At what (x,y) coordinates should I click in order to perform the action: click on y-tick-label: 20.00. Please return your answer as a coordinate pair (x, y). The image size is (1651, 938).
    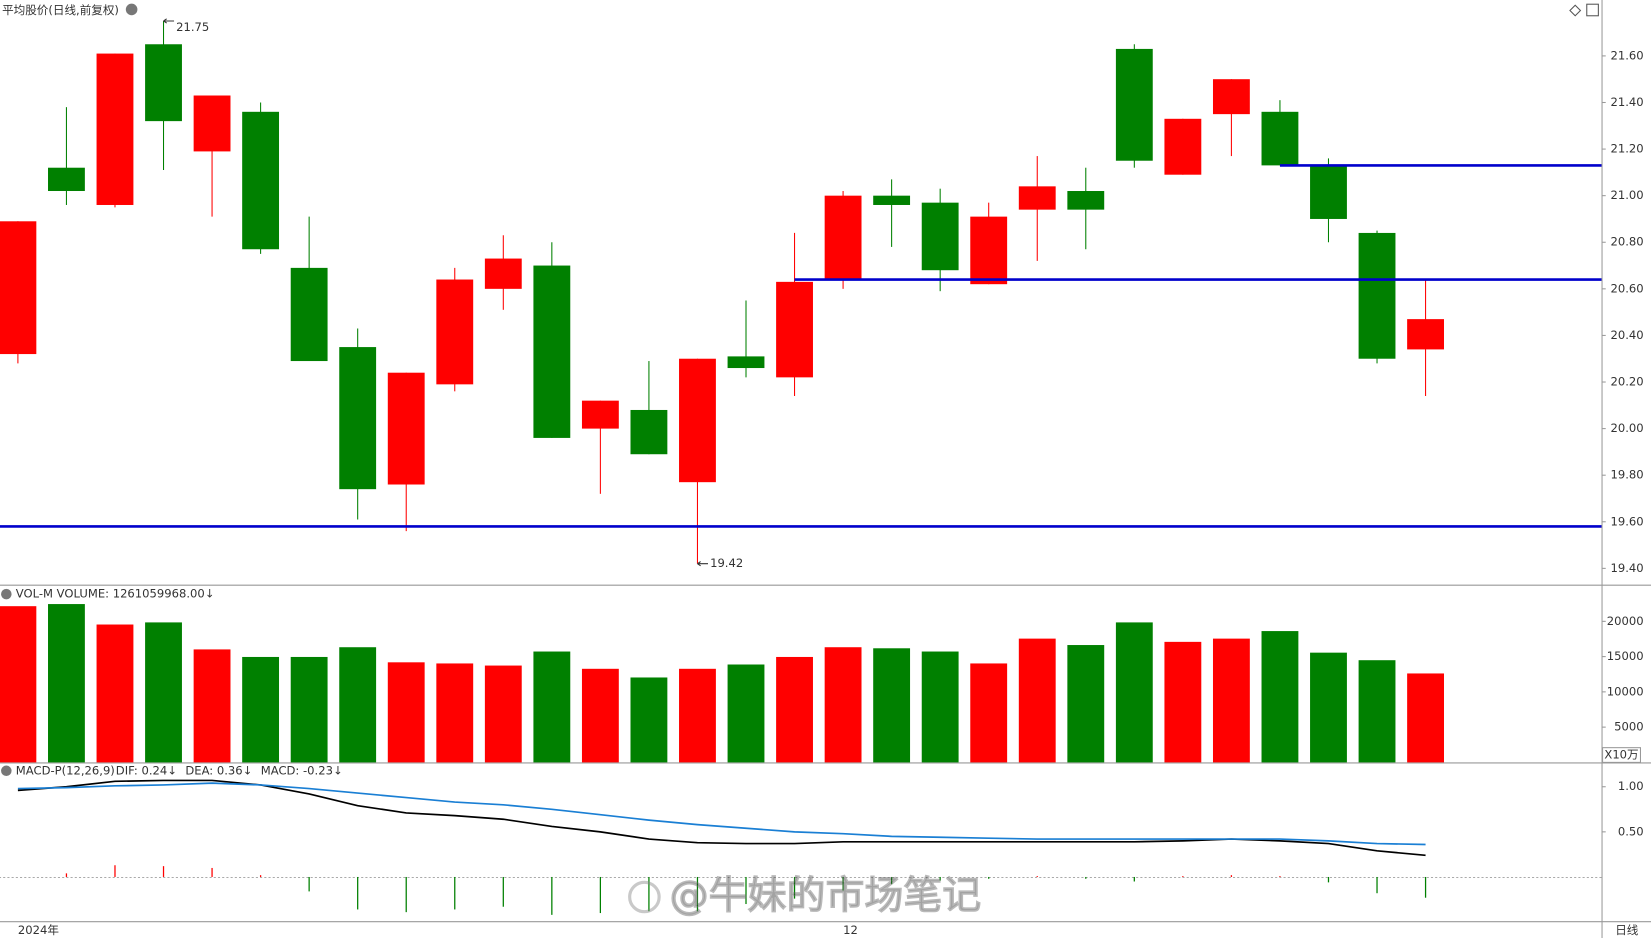
    Looking at the image, I should click on (1626, 428).